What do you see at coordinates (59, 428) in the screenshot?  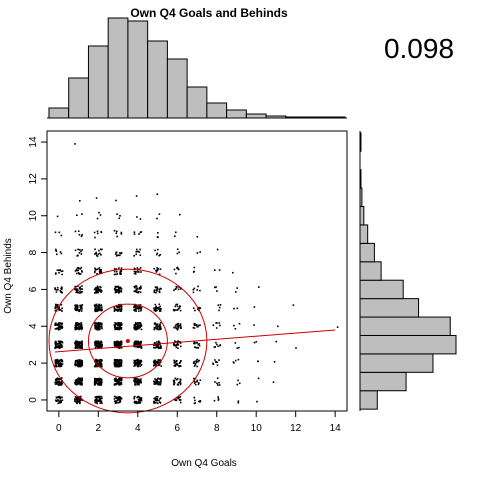 I see `x-tick-label: 0` at bounding box center [59, 428].